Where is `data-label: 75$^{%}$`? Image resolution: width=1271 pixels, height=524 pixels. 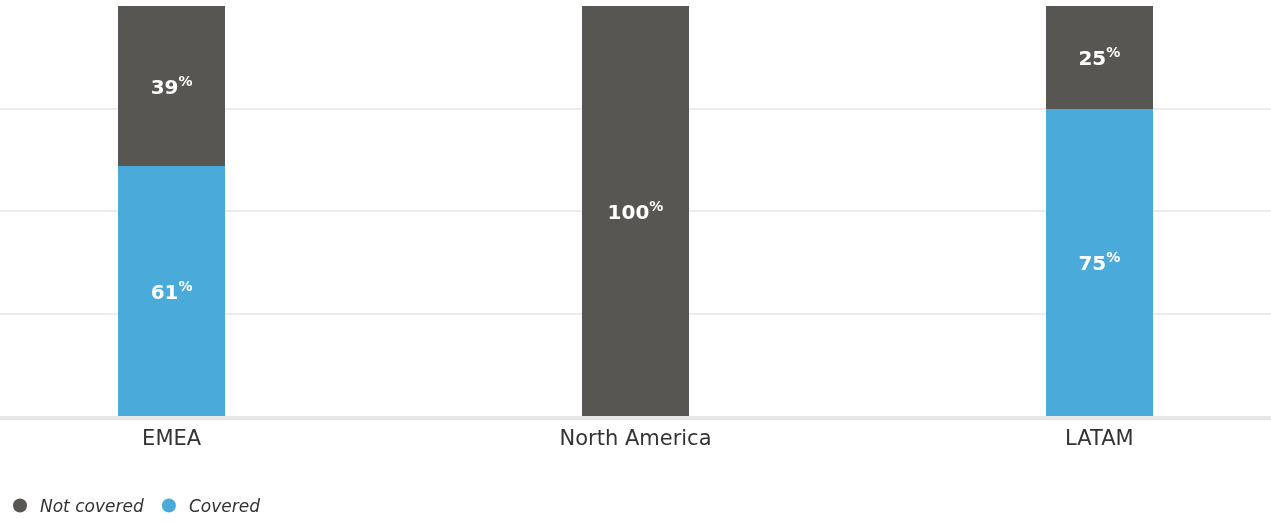 data-label: 75$^{%}$ is located at coordinates (1099, 262).